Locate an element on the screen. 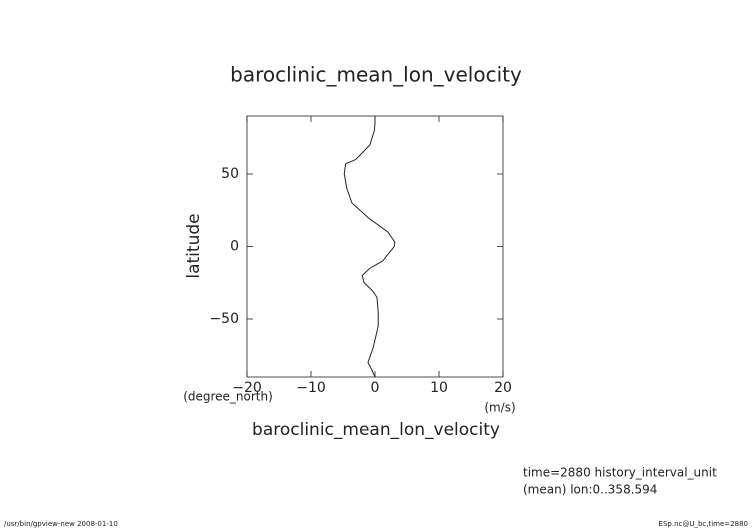  y-axis-label: latitude is located at coordinates (194, 245).